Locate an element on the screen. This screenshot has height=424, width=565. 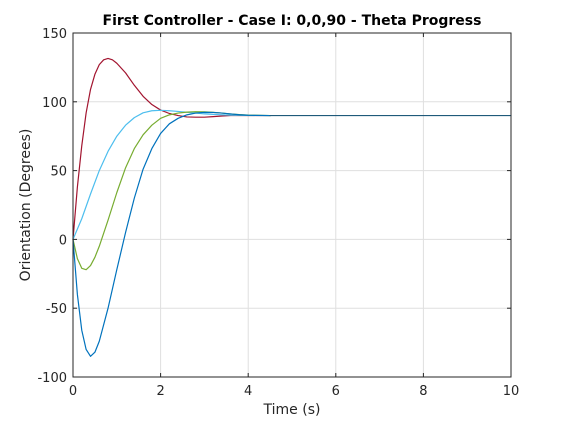
x-axis-label: Time (s) is located at coordinates (292, 410).